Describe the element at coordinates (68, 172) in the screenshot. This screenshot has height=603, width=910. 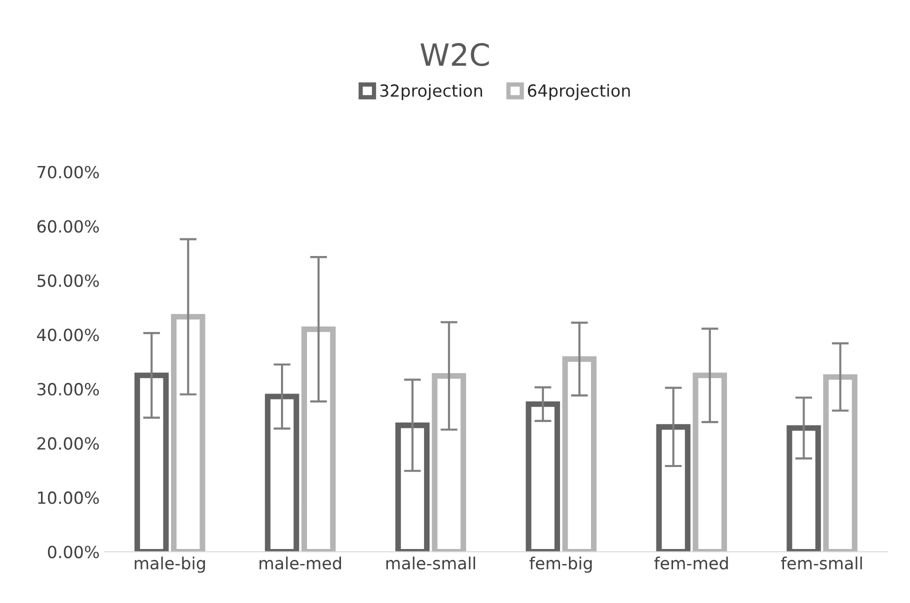
I see `y-tick-label: 70.00%` at that location.